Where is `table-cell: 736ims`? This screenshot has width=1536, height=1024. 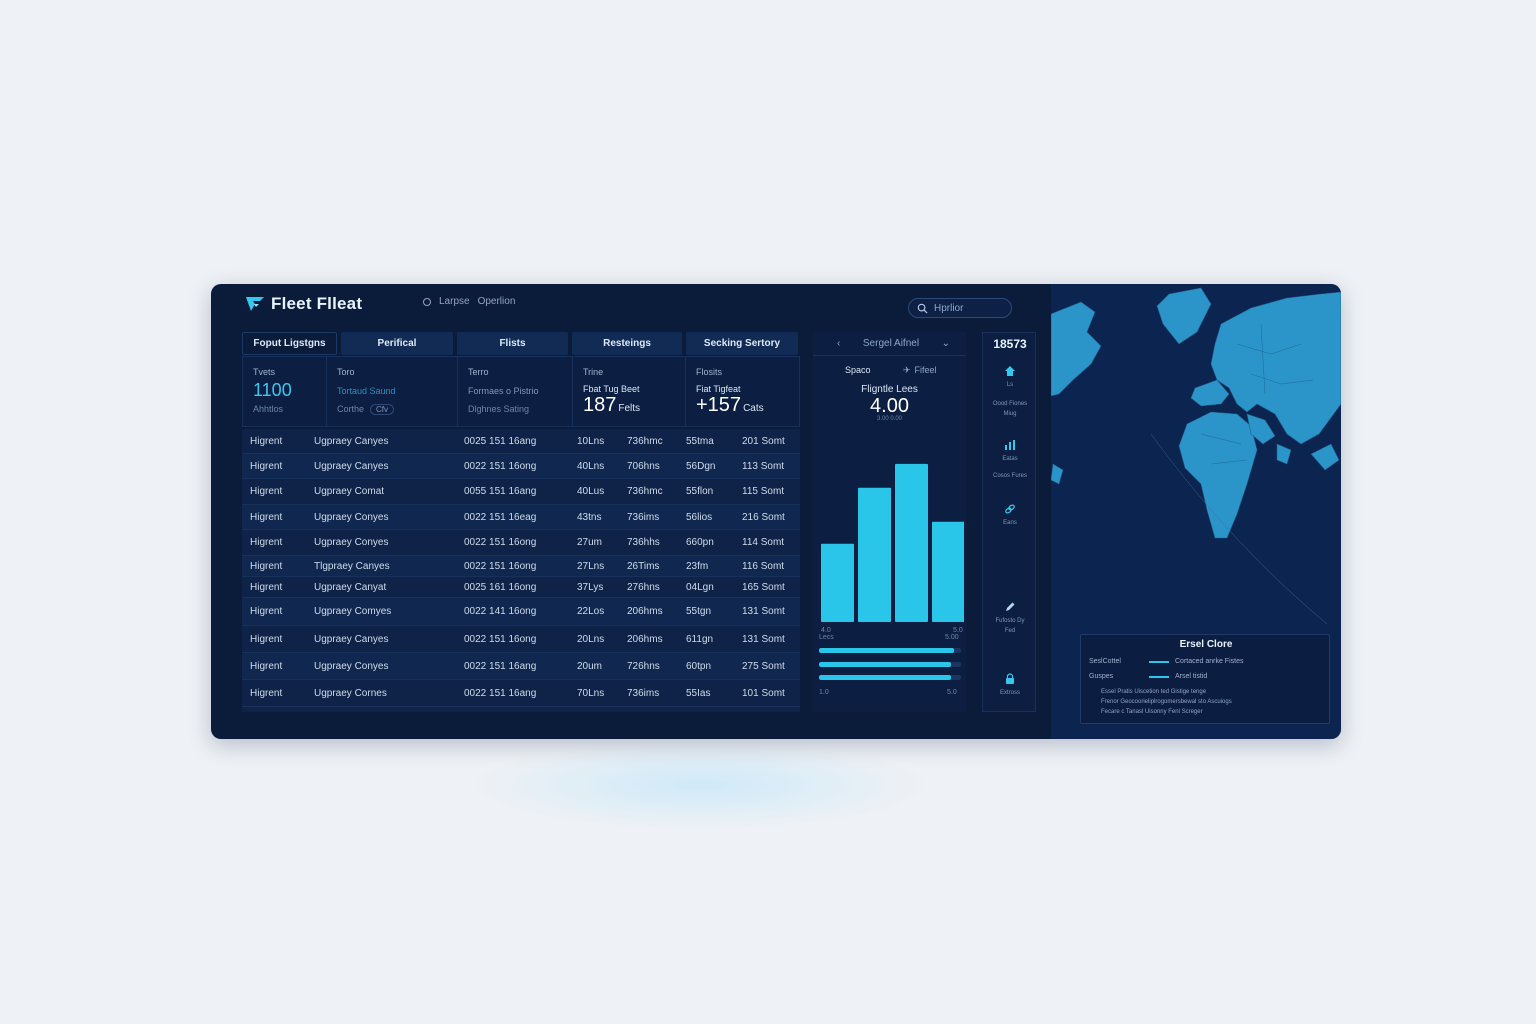
table-cell: 736ims is located at coordinates (643, 693).